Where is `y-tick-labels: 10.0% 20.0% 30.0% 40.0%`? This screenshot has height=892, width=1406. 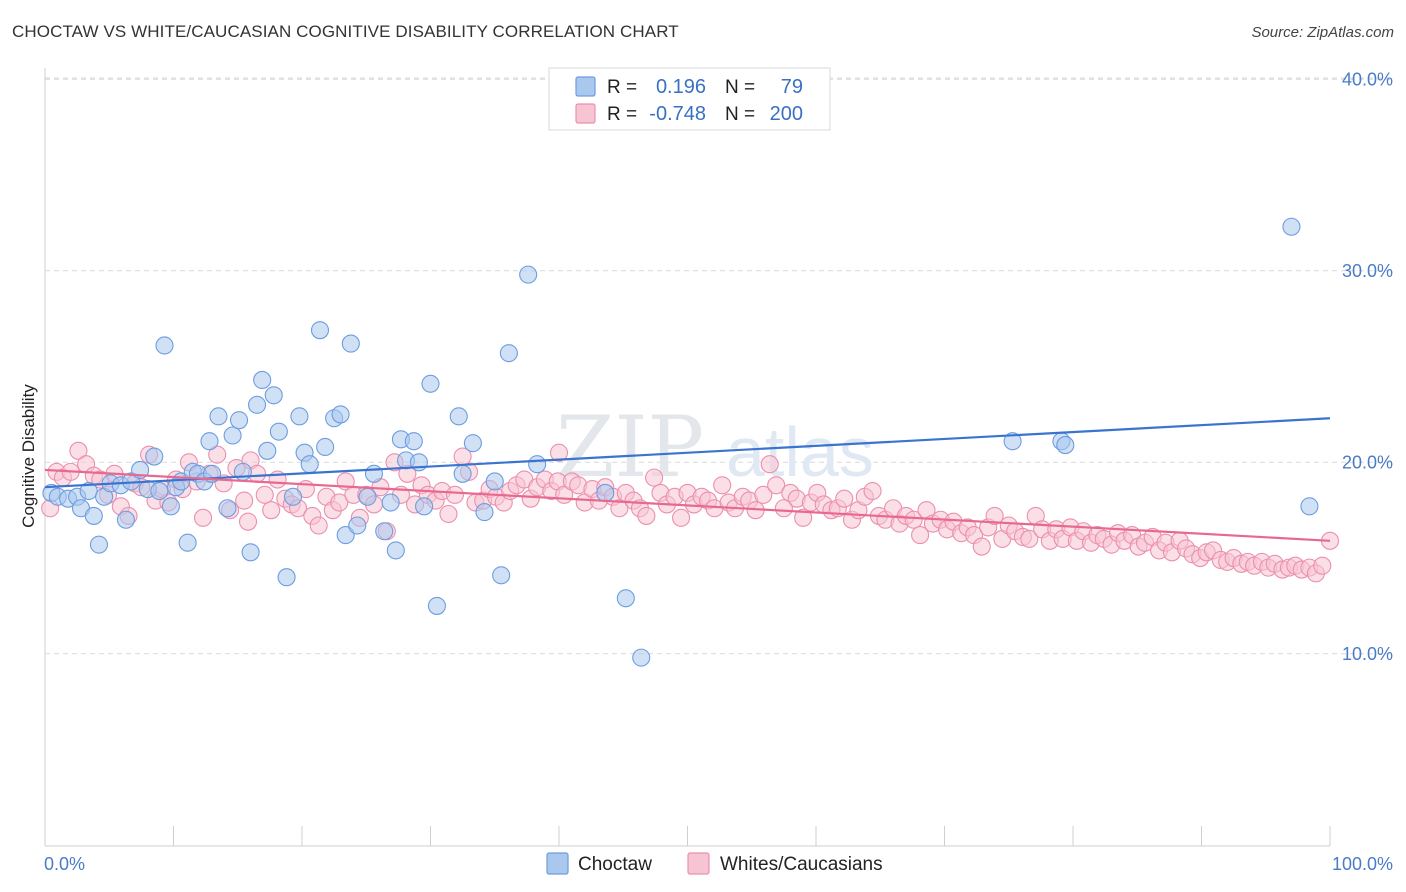 y-tick-labels: 10.0% 20.0% 30.0% 40.0% is located at coordinates (1367, 366).